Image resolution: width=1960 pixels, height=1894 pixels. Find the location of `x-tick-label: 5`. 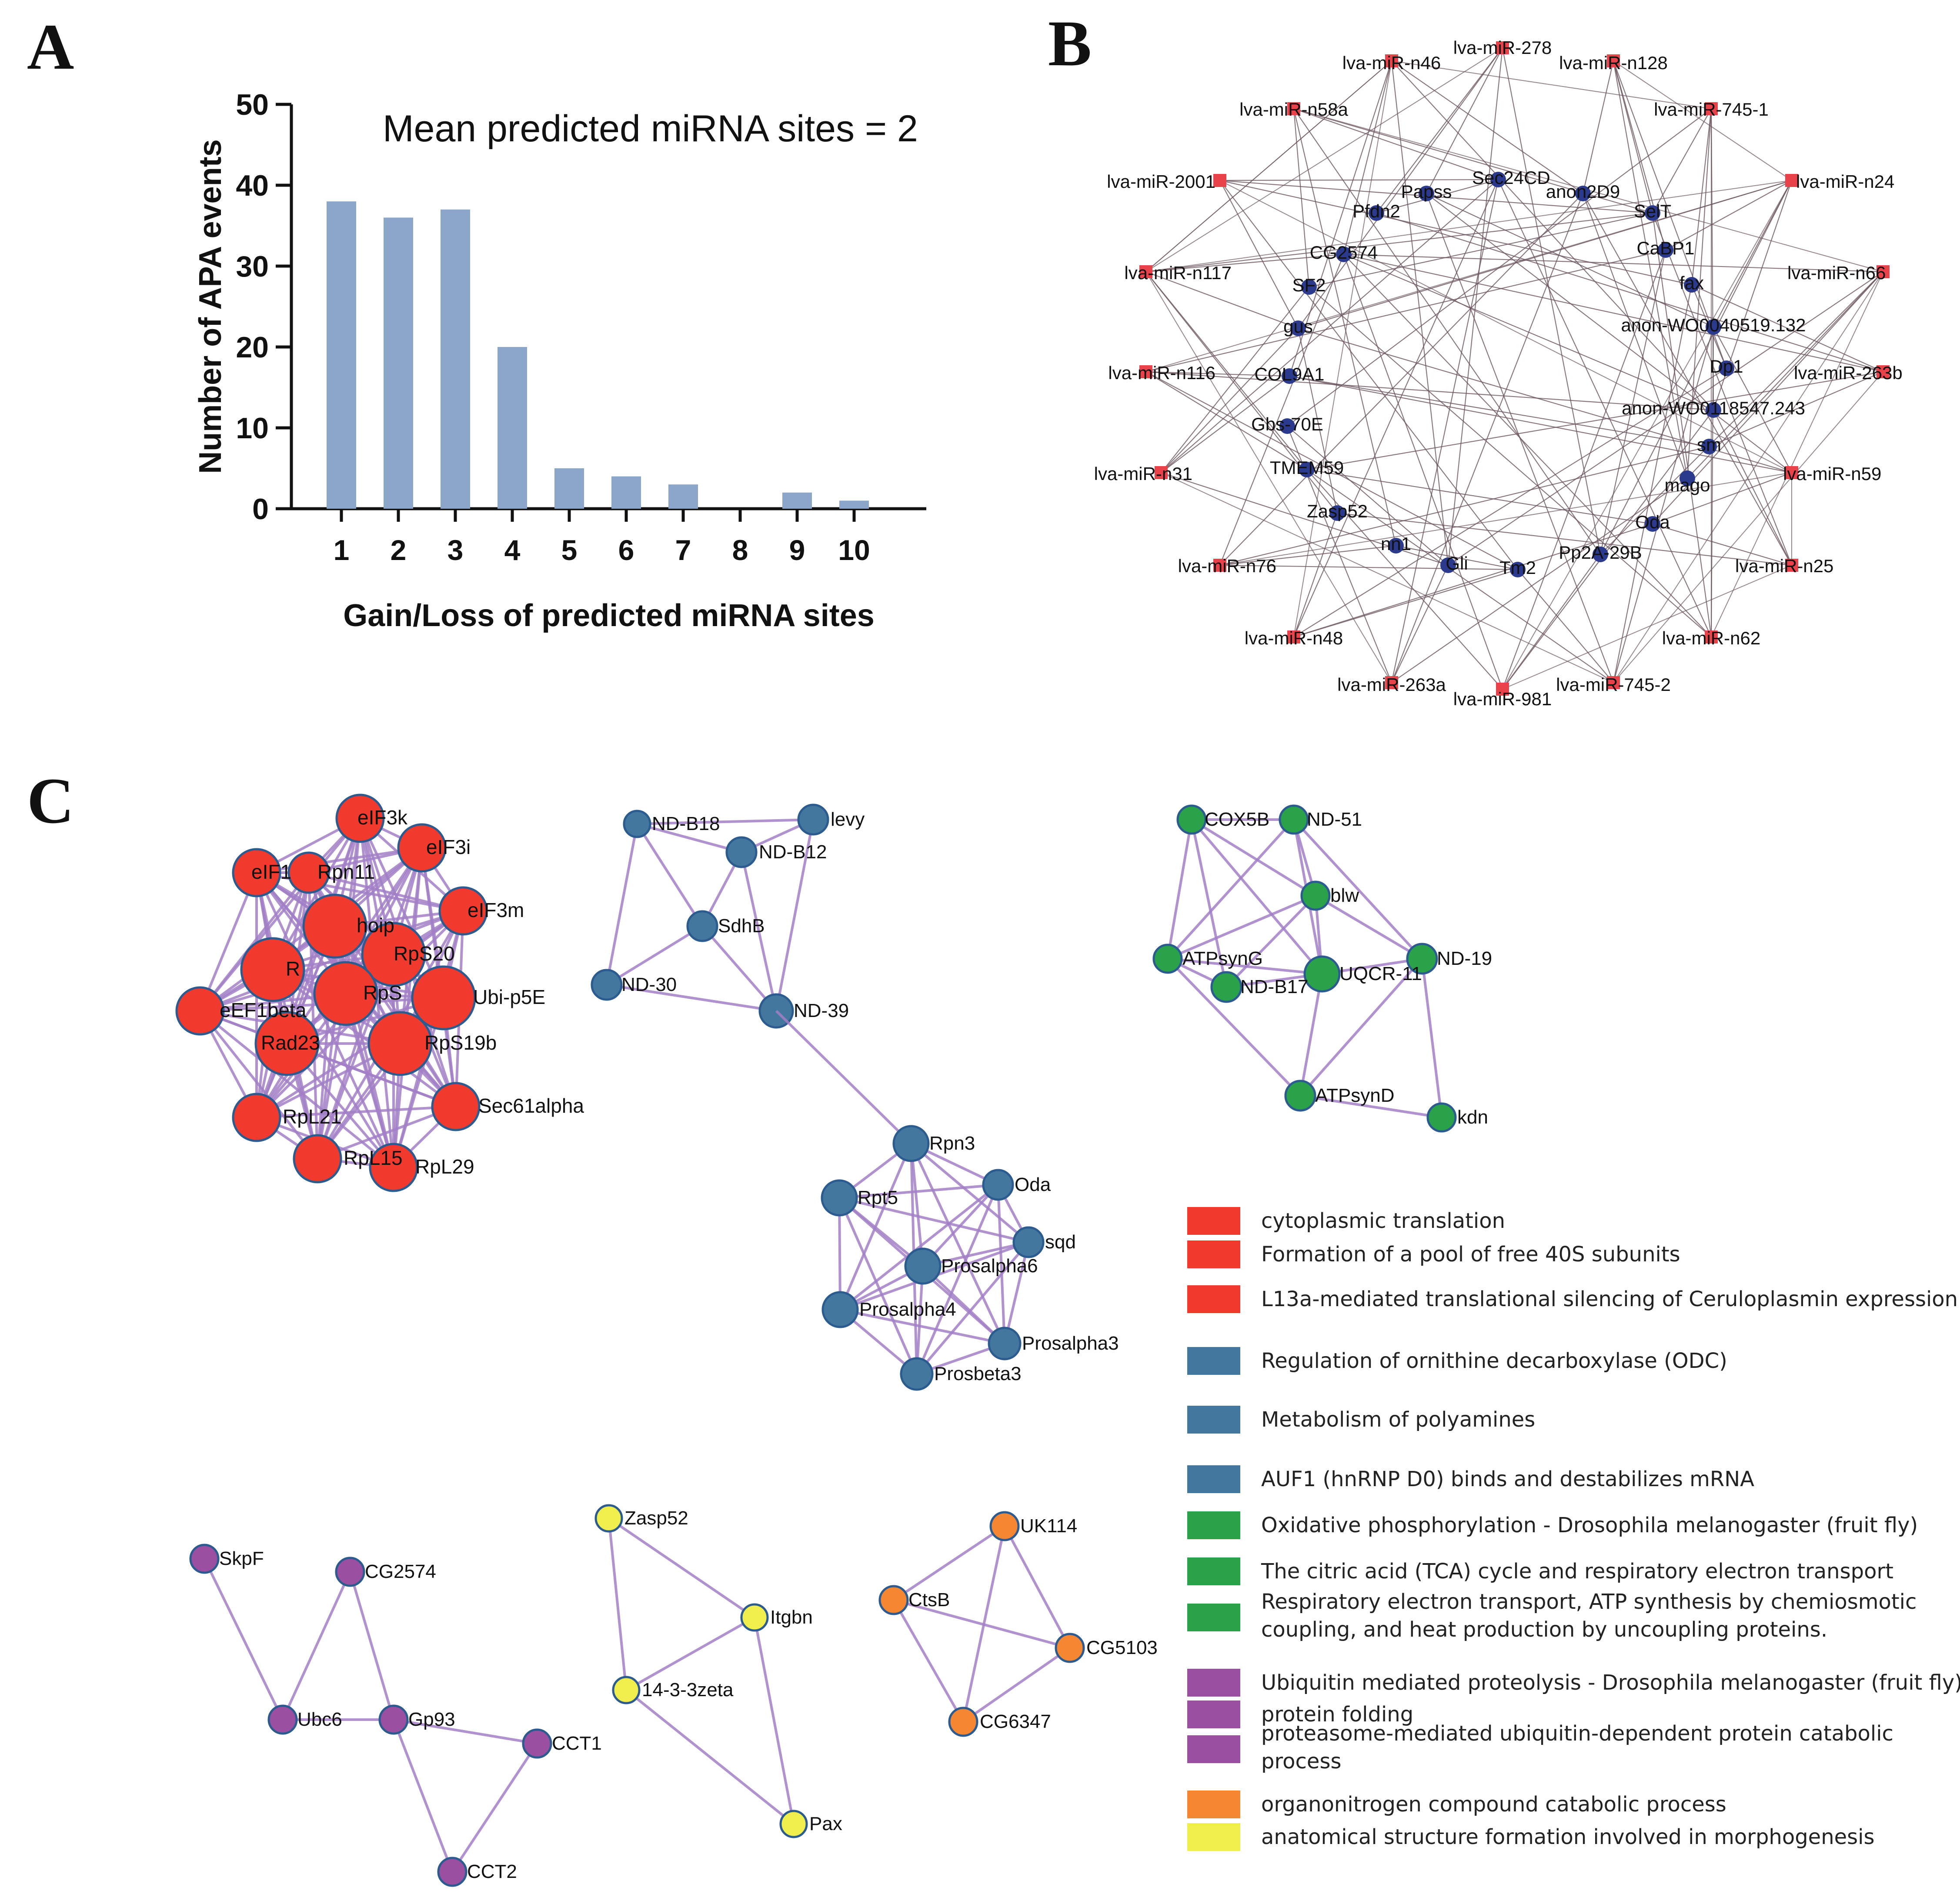

x-tick-label: 5 is located at coordinates (569, 550).